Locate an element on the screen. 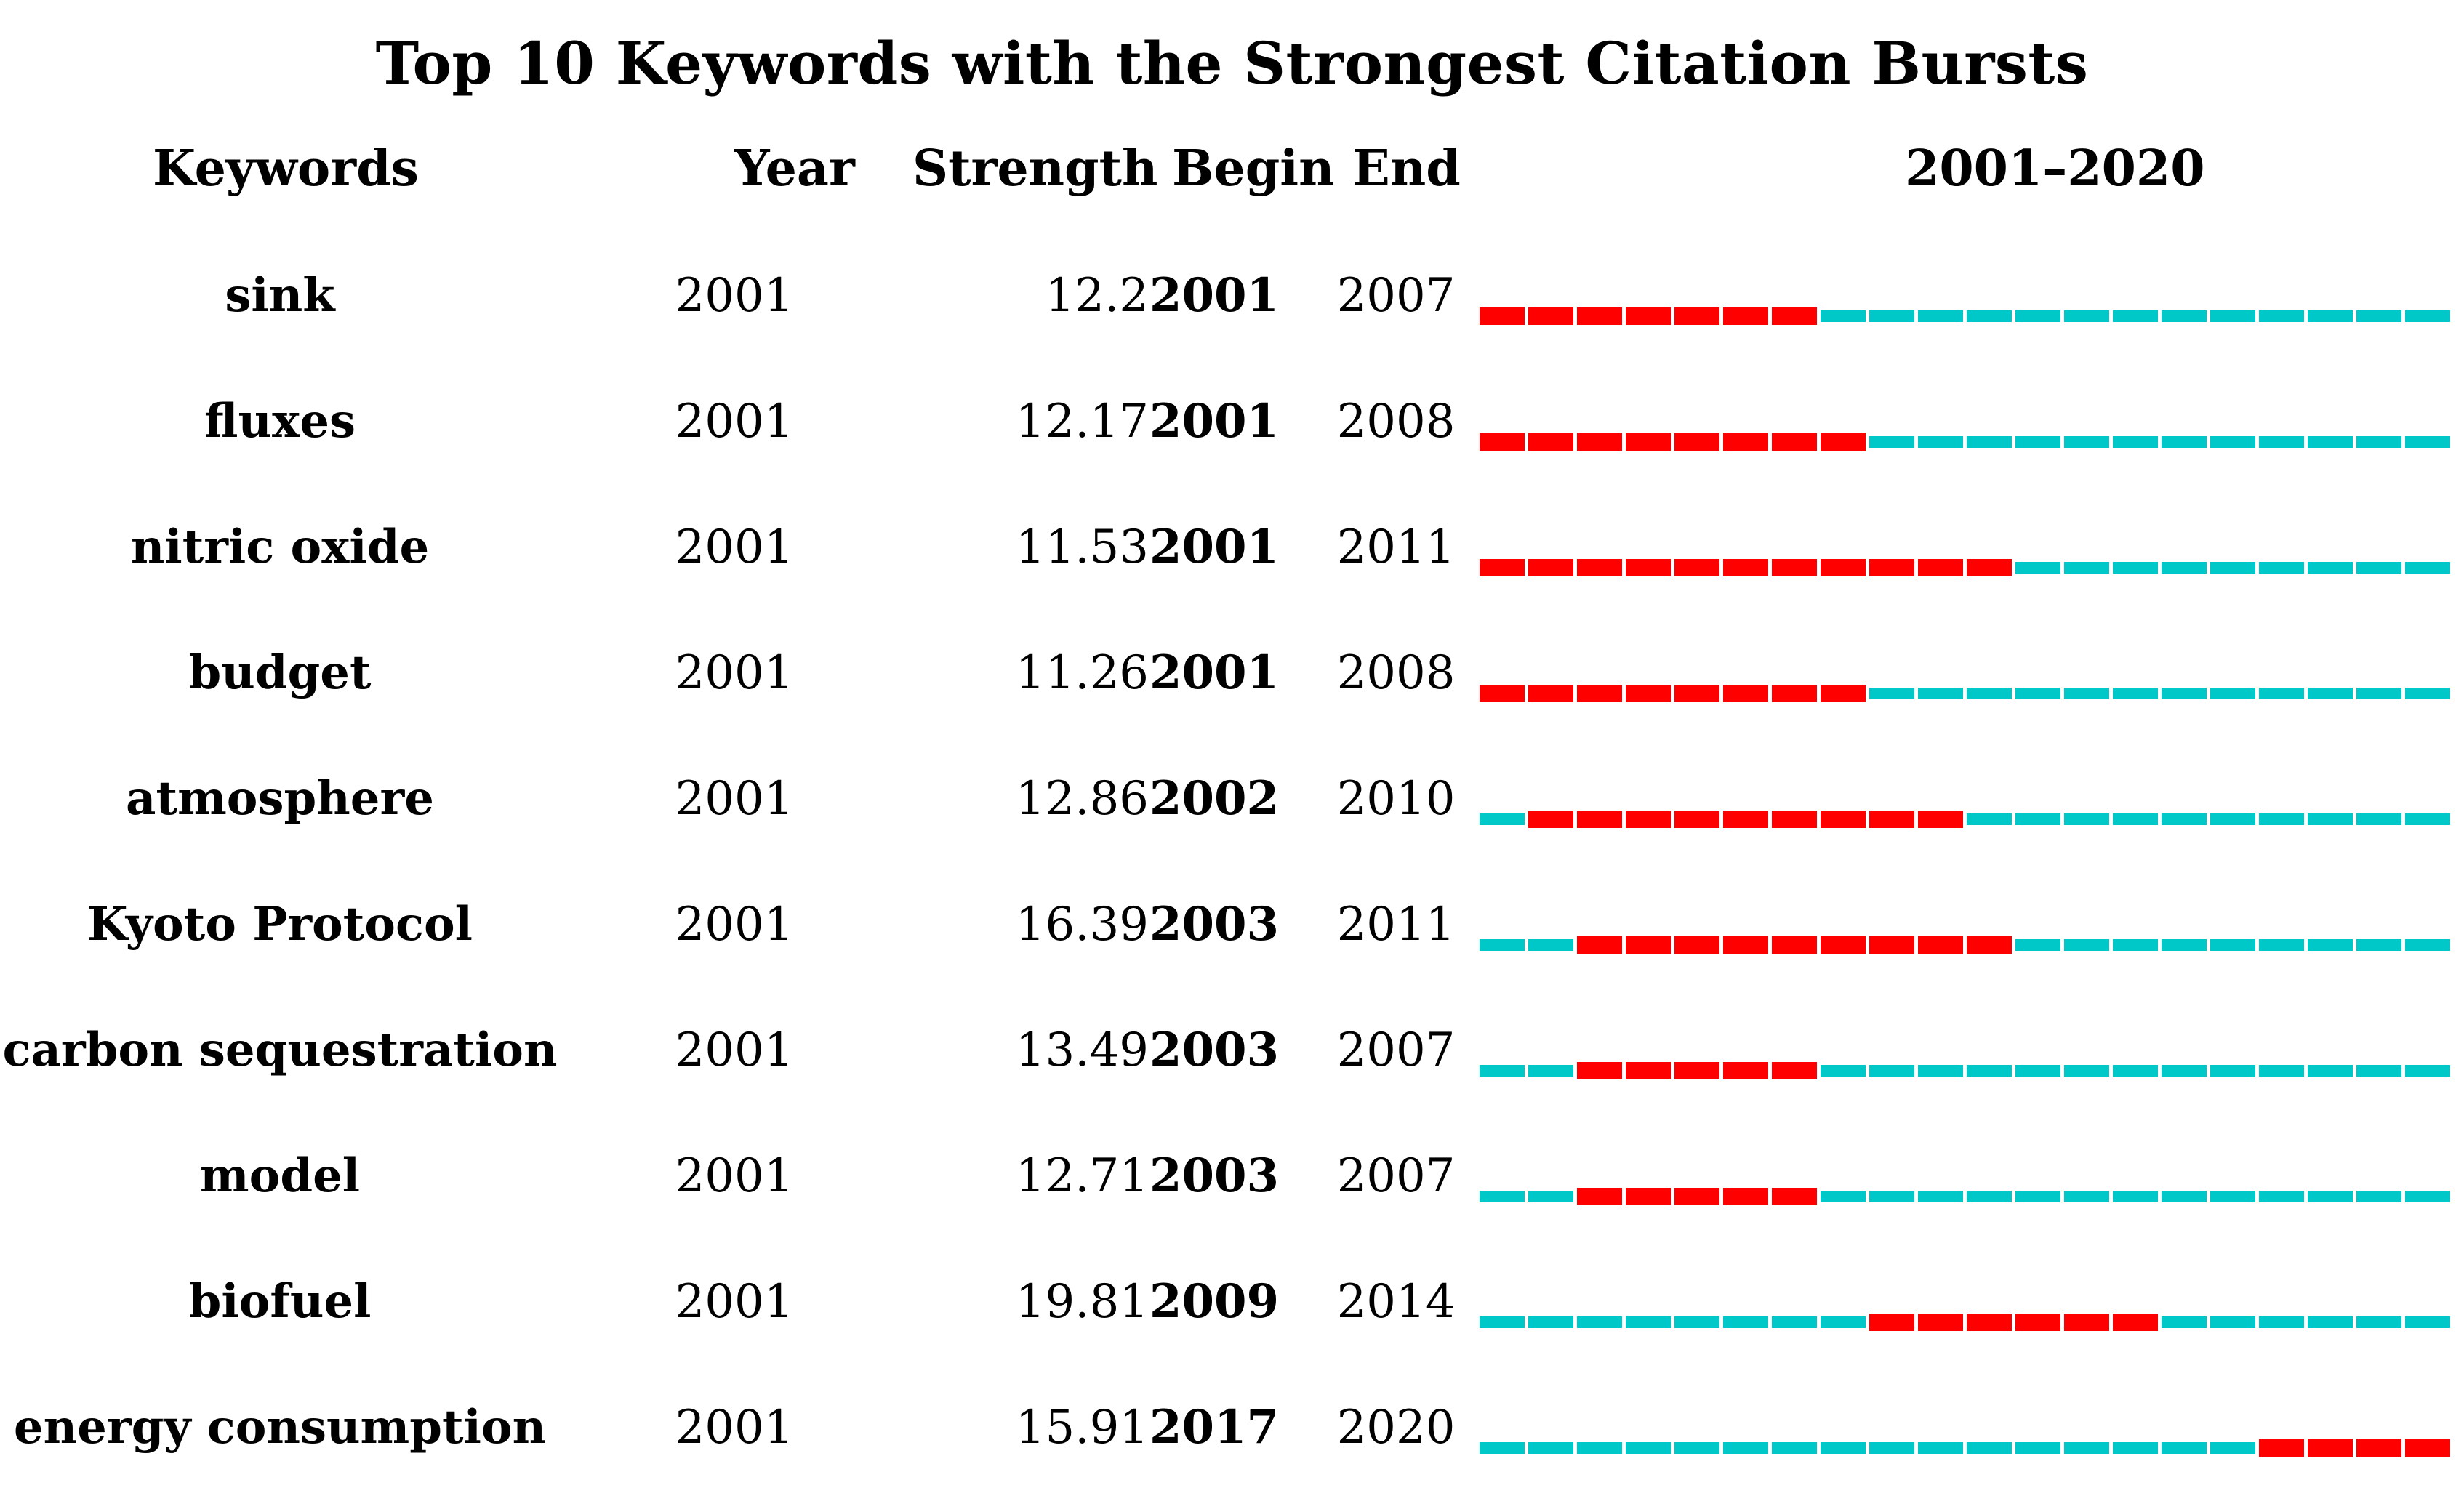 The height and width of the screenshot is (1488, 2464). header-begin: Begin is located at coordinates (1253, 169).